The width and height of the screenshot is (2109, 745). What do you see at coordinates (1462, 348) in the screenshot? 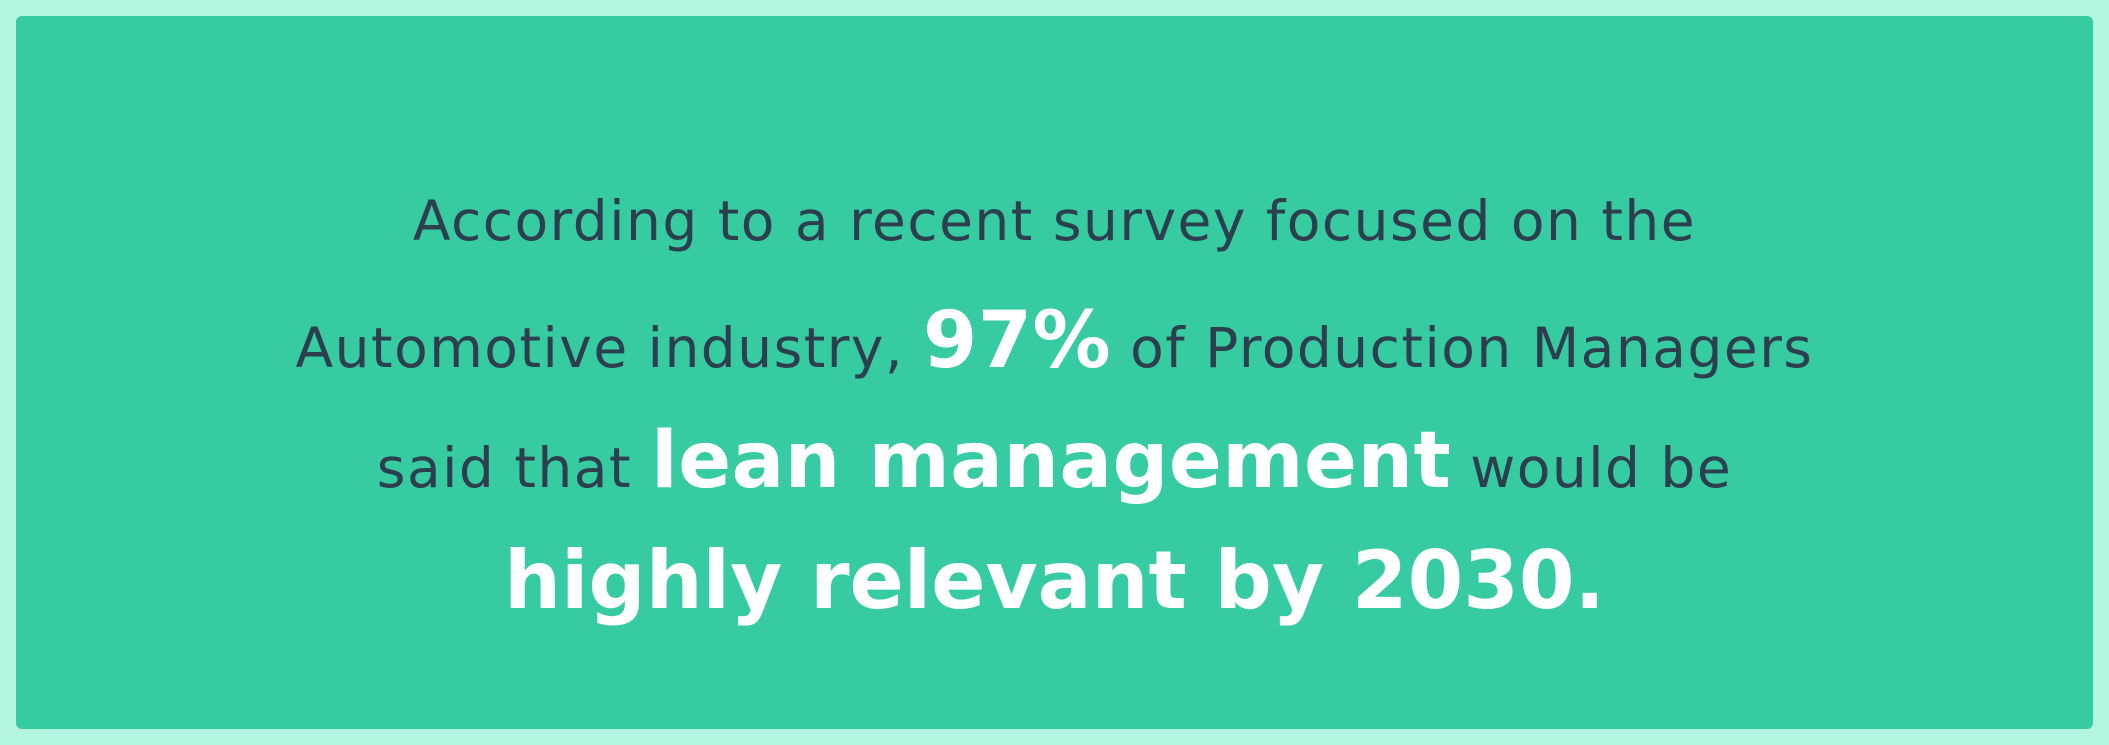
I see `quote-line-2-post: of Production Managers` at bounding box center [1462, 348].